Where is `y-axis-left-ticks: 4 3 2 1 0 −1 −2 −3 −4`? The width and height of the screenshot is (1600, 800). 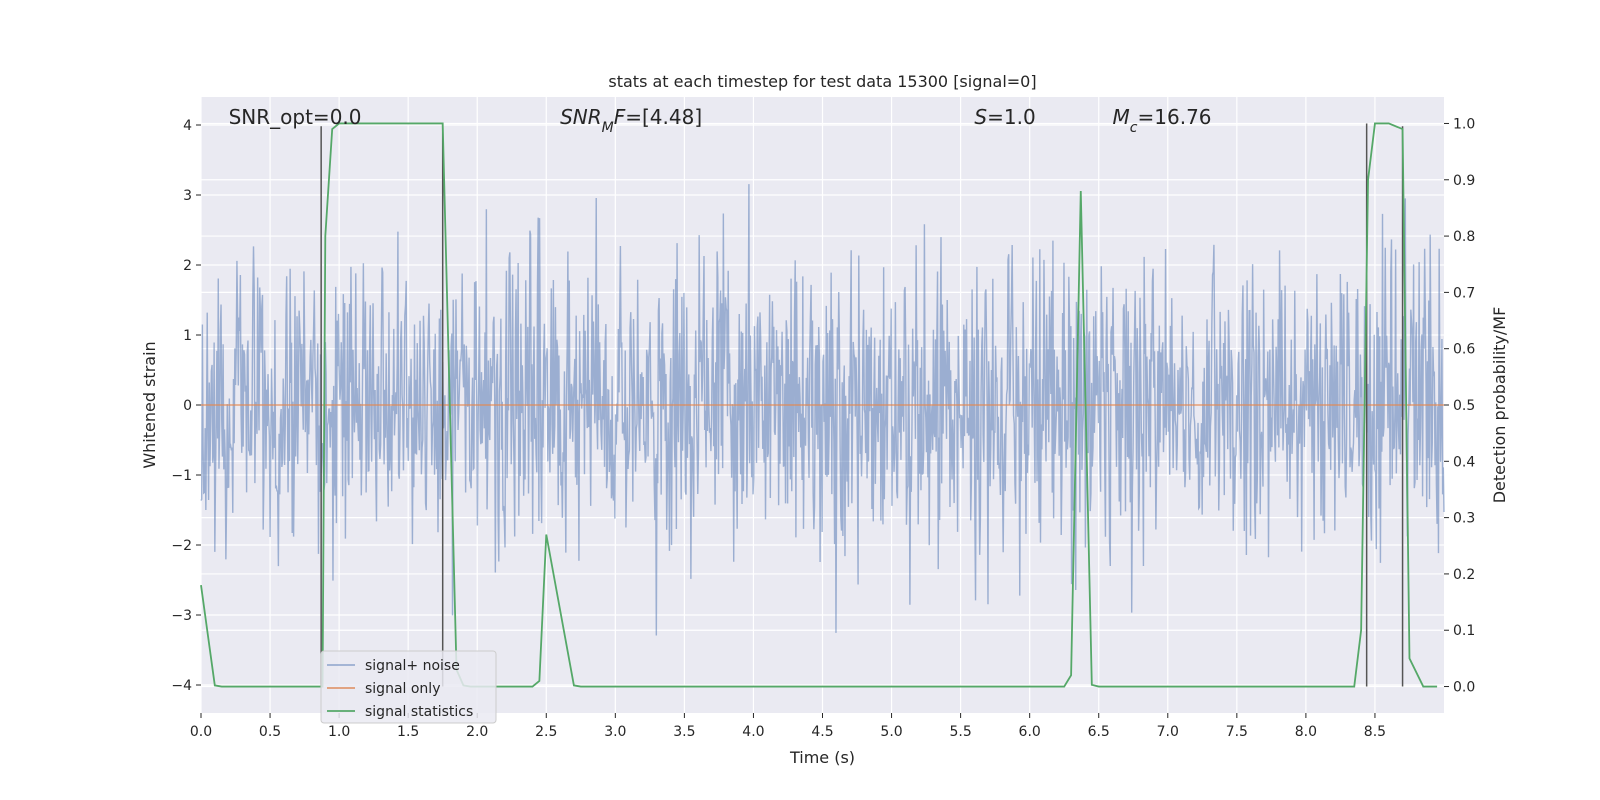 y-axis-left-ticks: 4 3 2 1 0 −1 −2 −3 −4 is located at coordinates (186, 406).